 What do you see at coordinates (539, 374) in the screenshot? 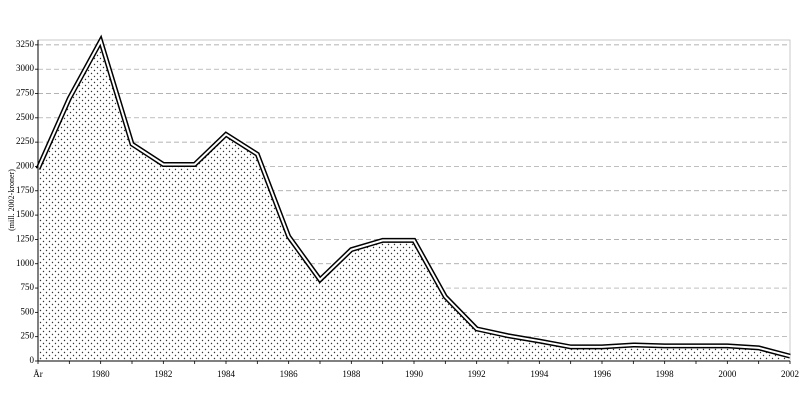
I see `x-tick-label: 1994` at bounding box center [539, 374].